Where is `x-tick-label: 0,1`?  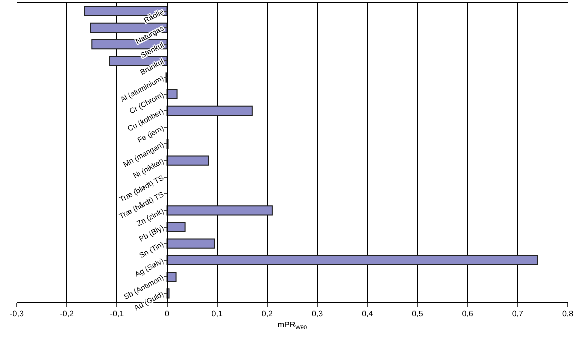 x-tick-label: 0,1 is located at coordinates (218, 314).